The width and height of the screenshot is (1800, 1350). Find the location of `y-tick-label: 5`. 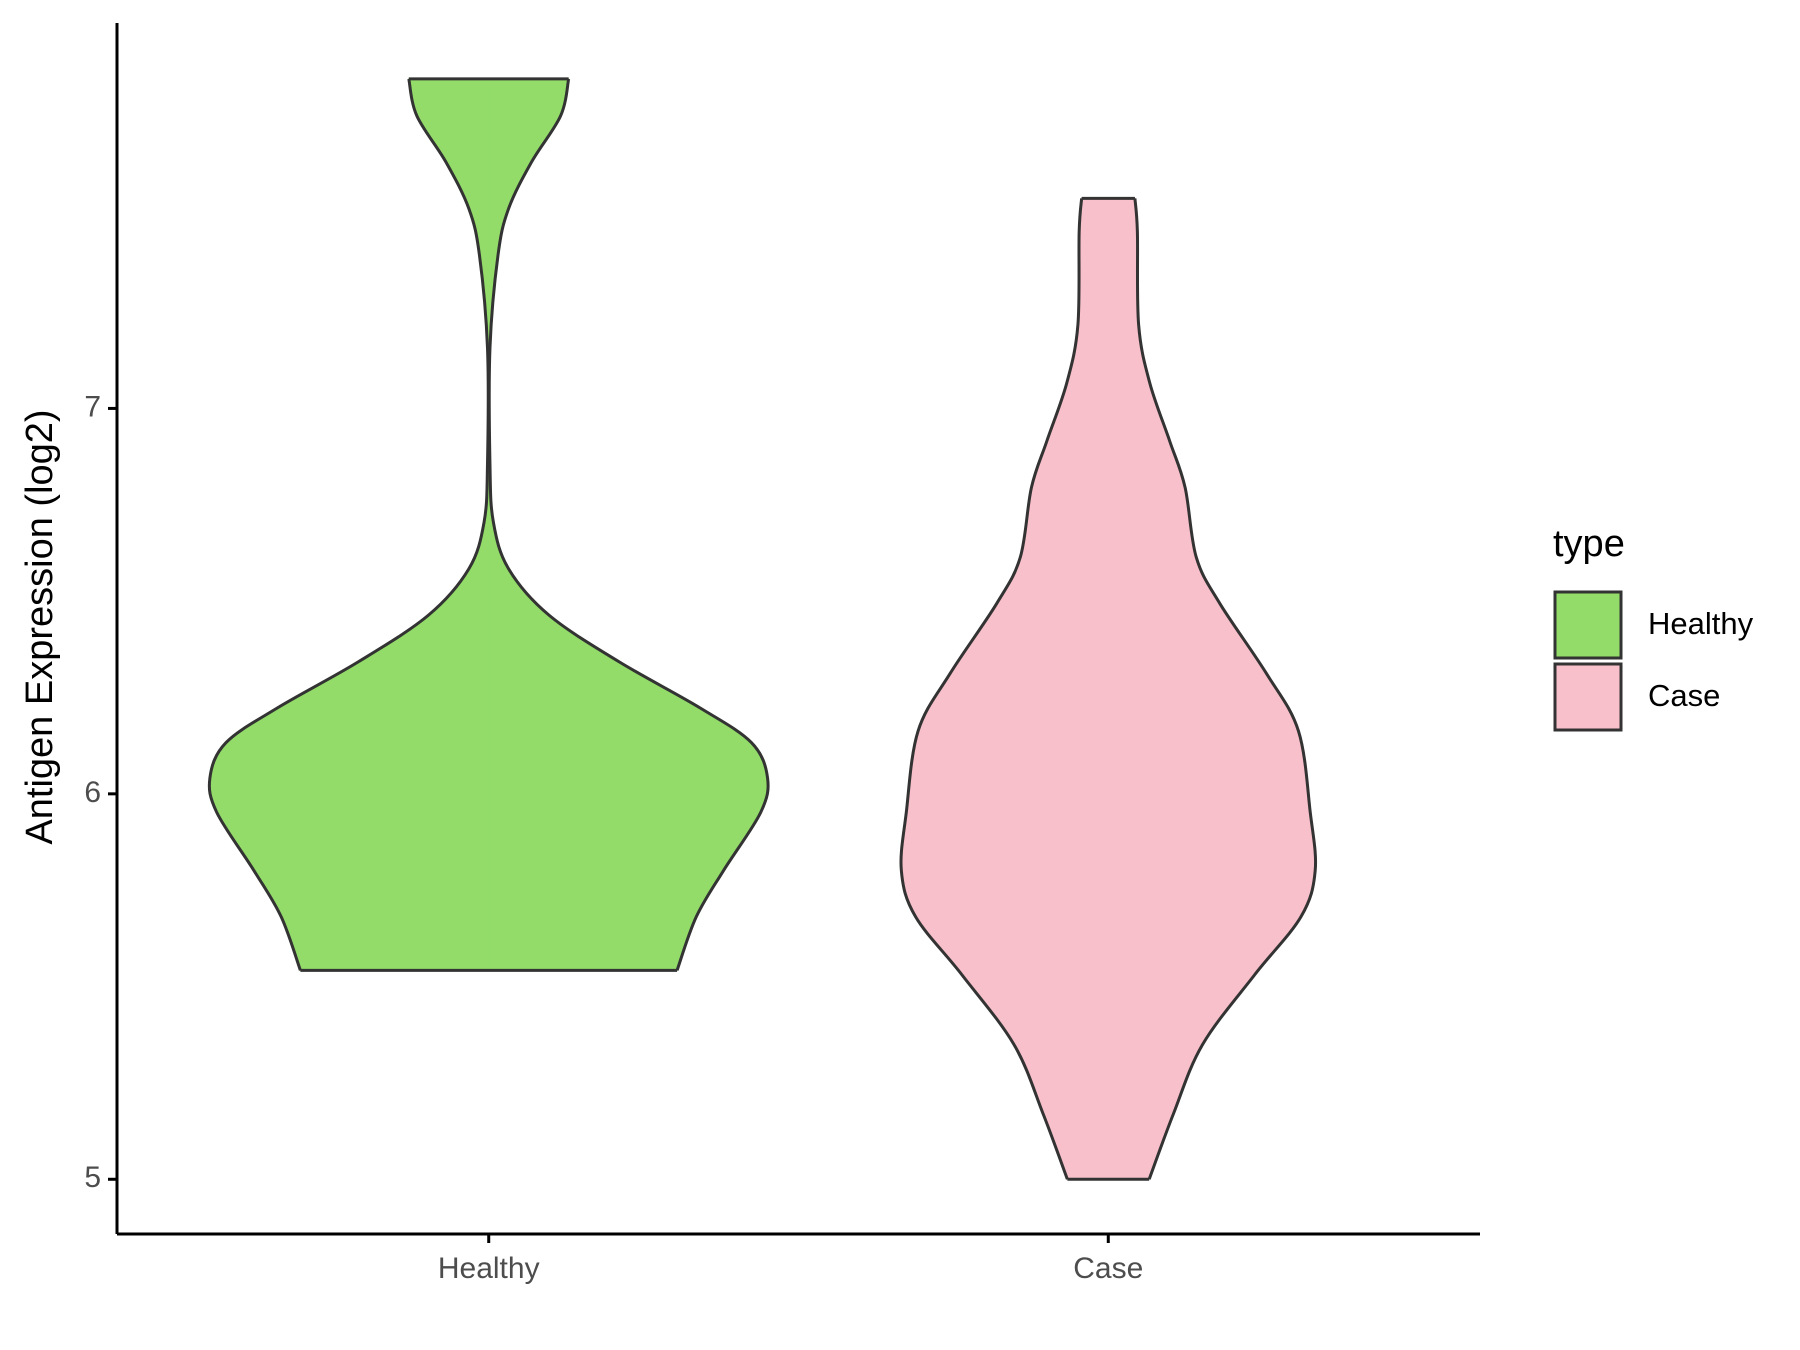

y-tick-label: 5 is located at coordinates (92, 1177).